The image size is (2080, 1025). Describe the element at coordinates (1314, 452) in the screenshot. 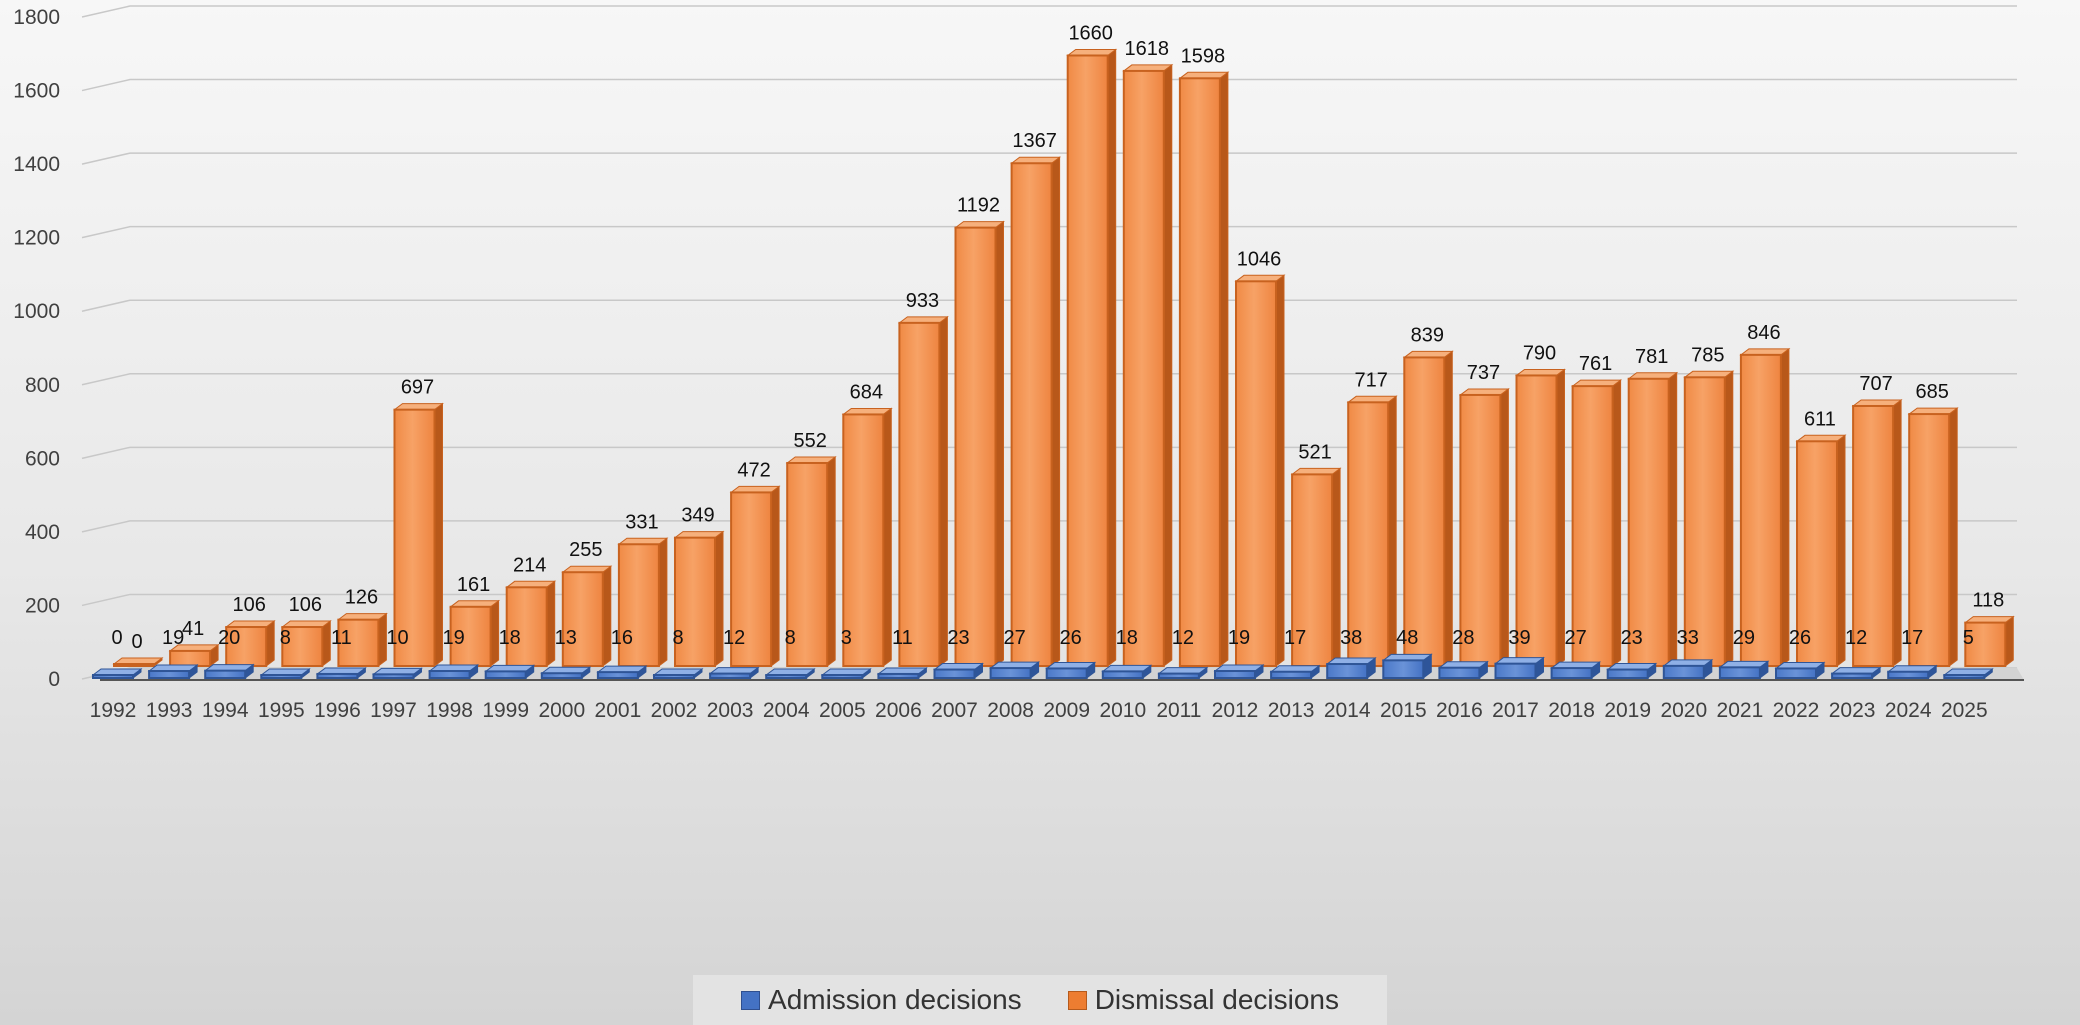

I see `dismissal-data-label: 521` at that location.